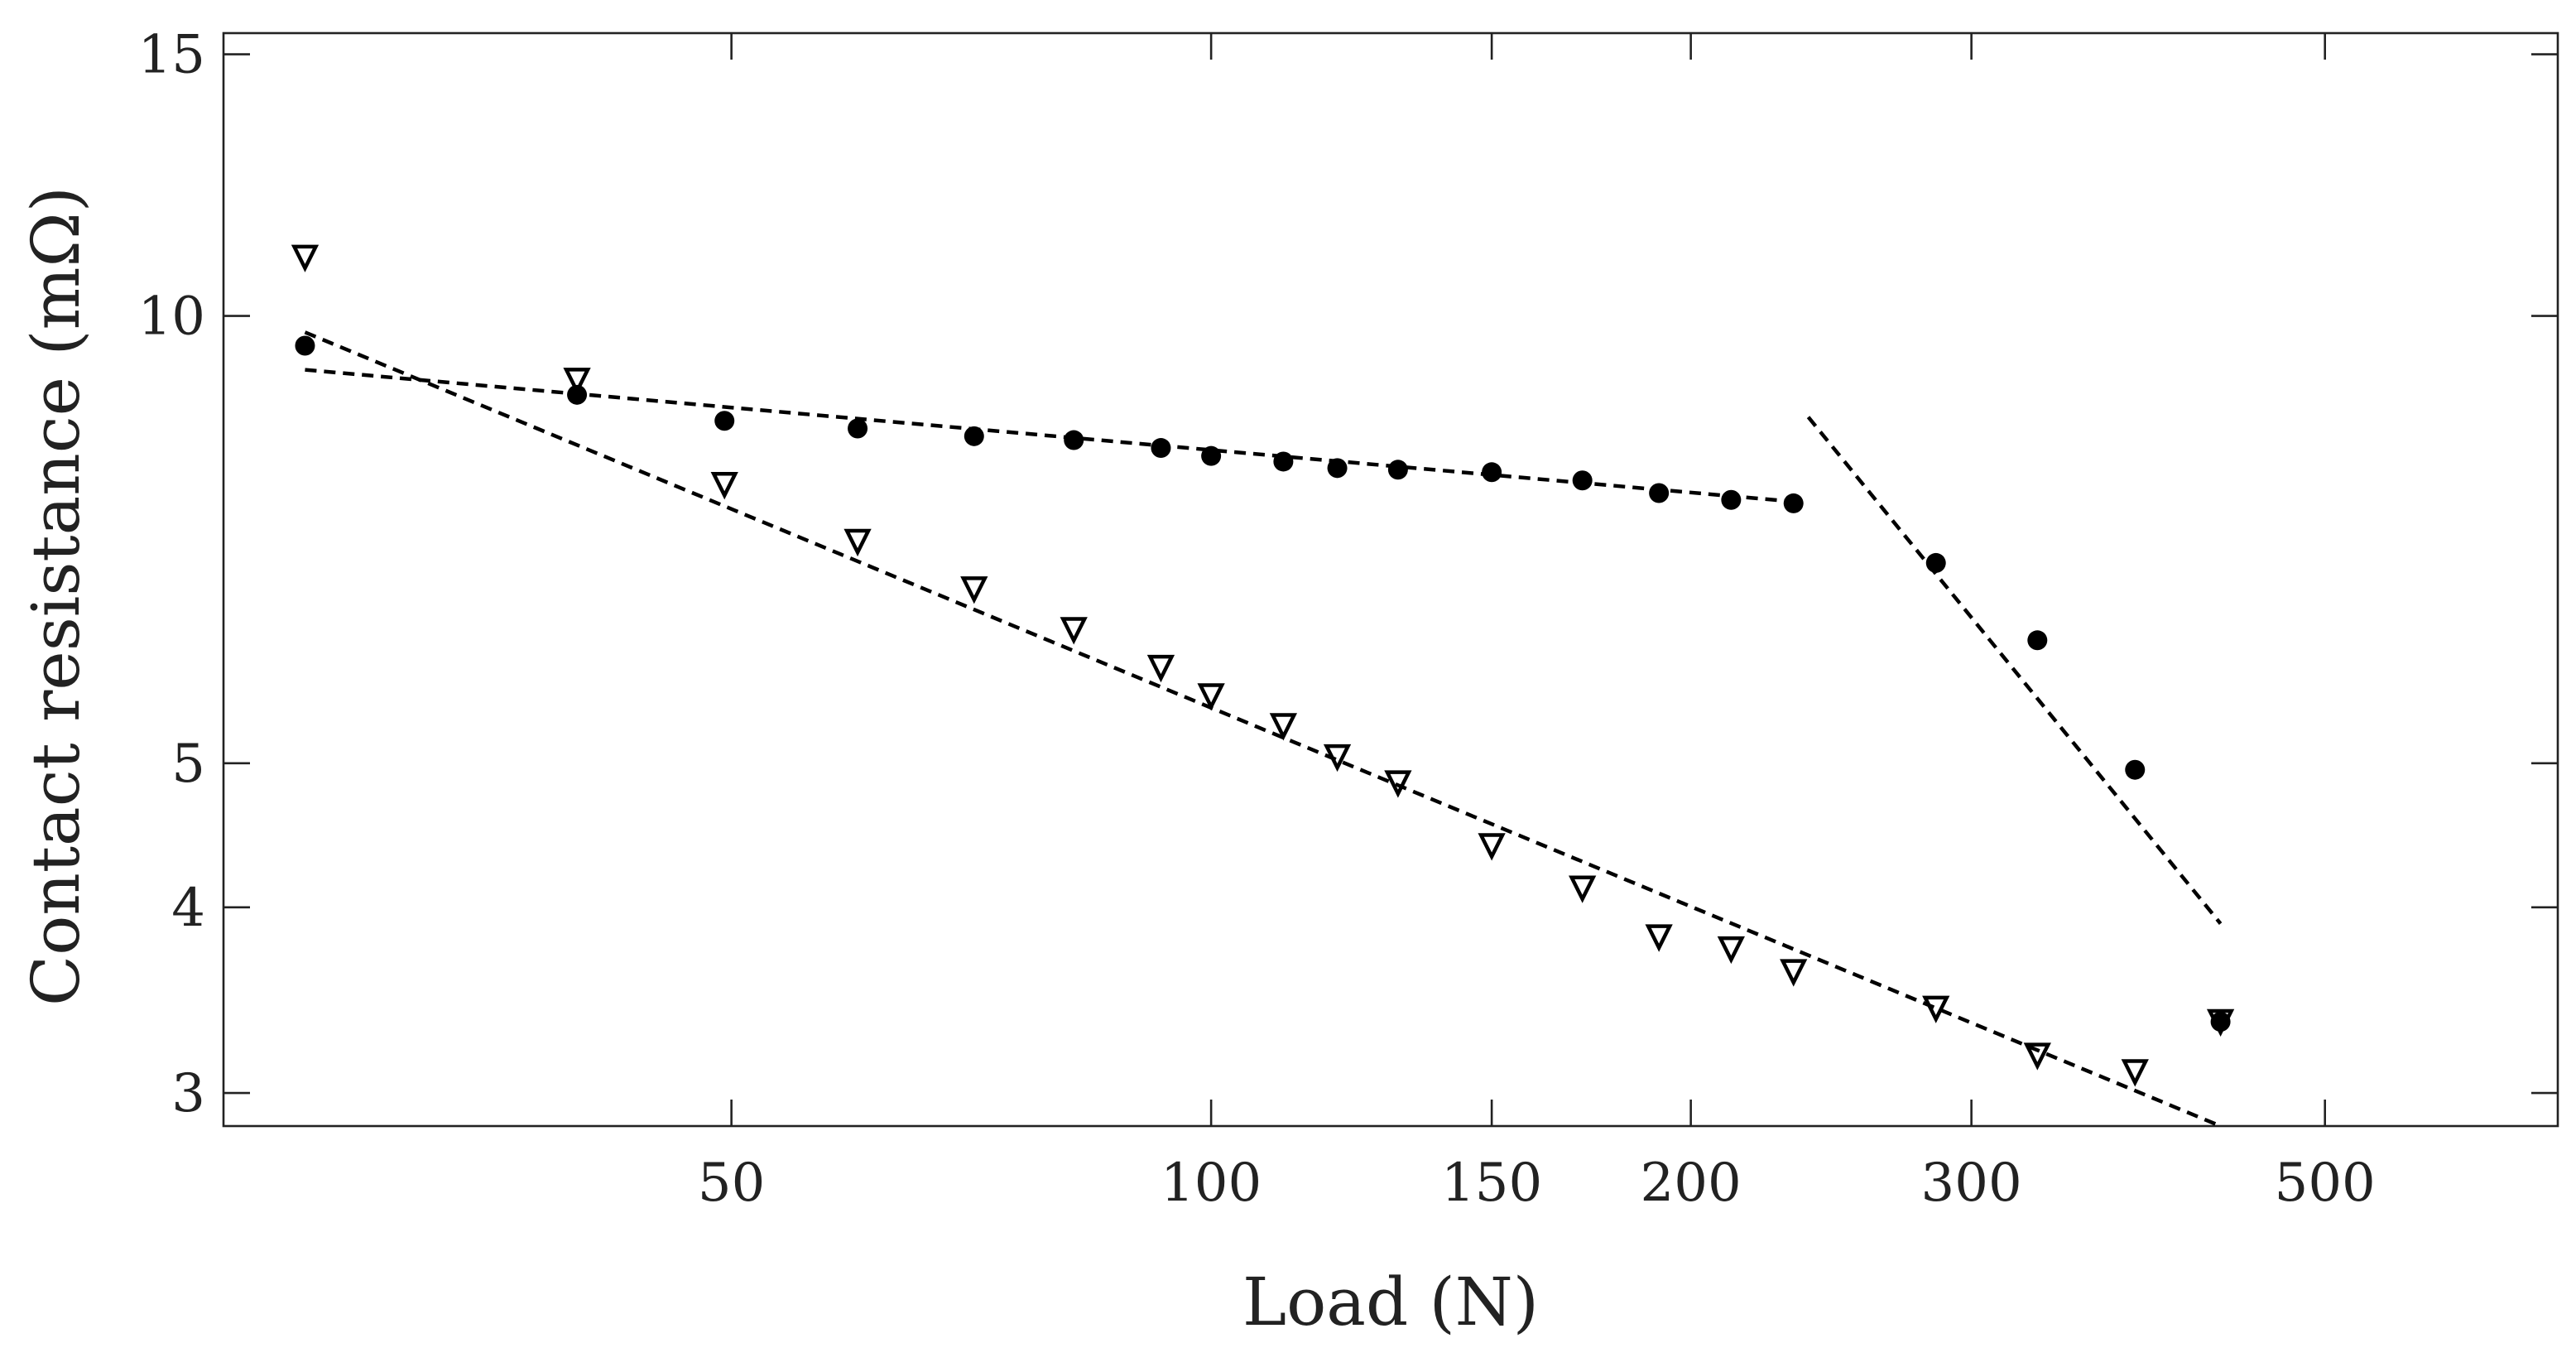  I want to click on x-tick-label: 100, so click(1211, 1184).